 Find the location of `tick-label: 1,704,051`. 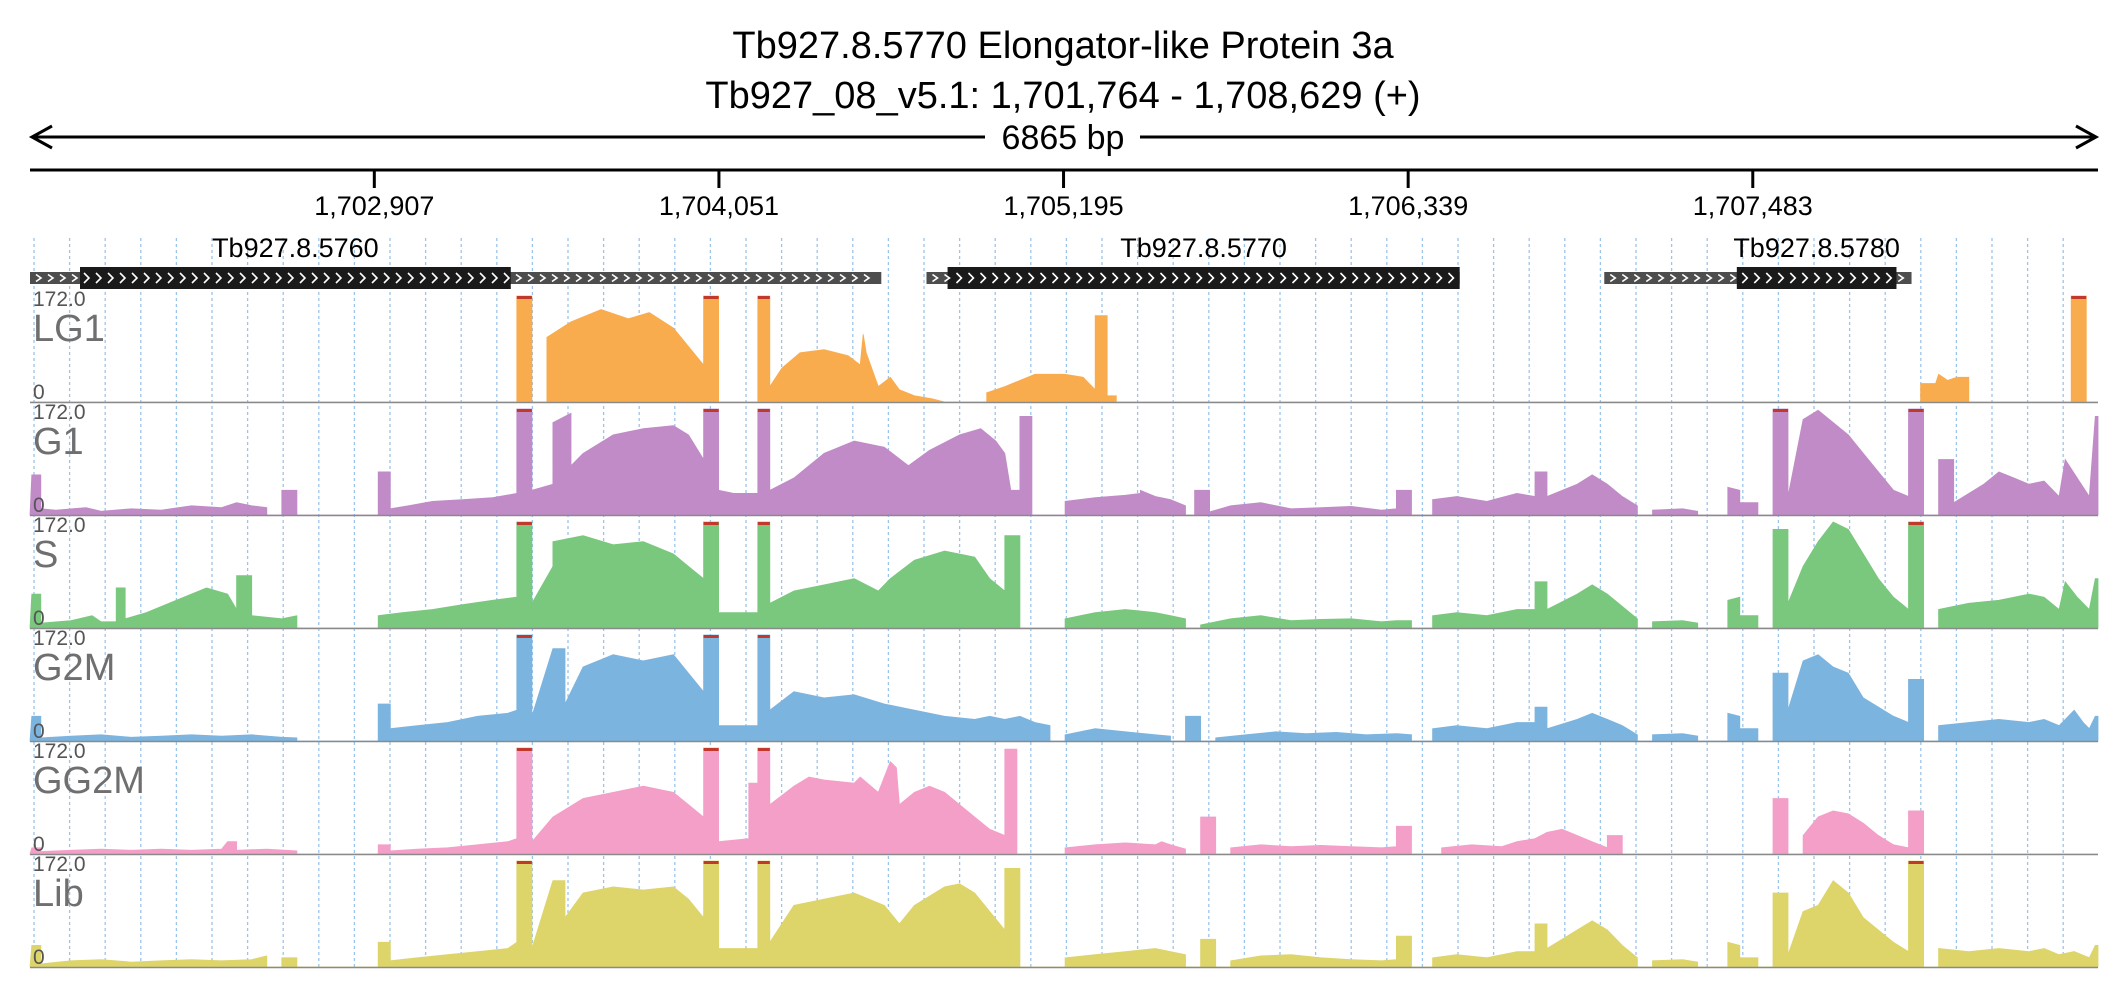

tick-label: 1,704,051 is located at coordinates (719, 206).